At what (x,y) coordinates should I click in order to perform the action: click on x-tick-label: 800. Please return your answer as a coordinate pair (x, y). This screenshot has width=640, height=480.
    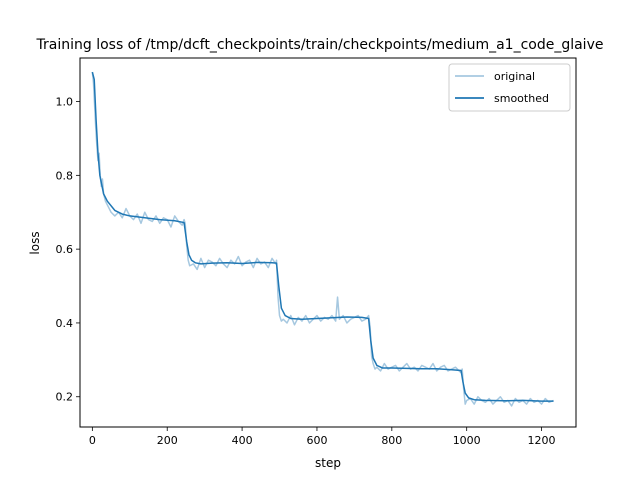
    Looking at the image, I should click on (391, 440).